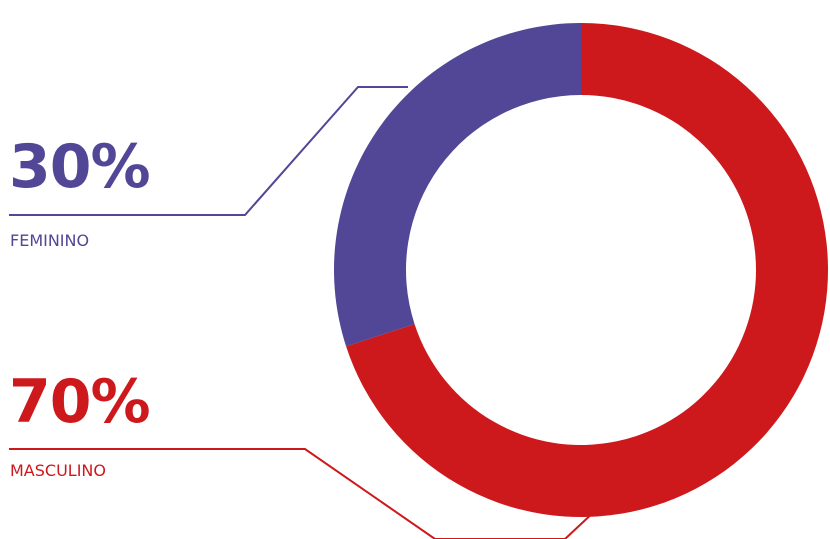  Describe the element at coordinates (50, 240) in the screenshot. I see `category-label-feminino: FEMININO` at that location.